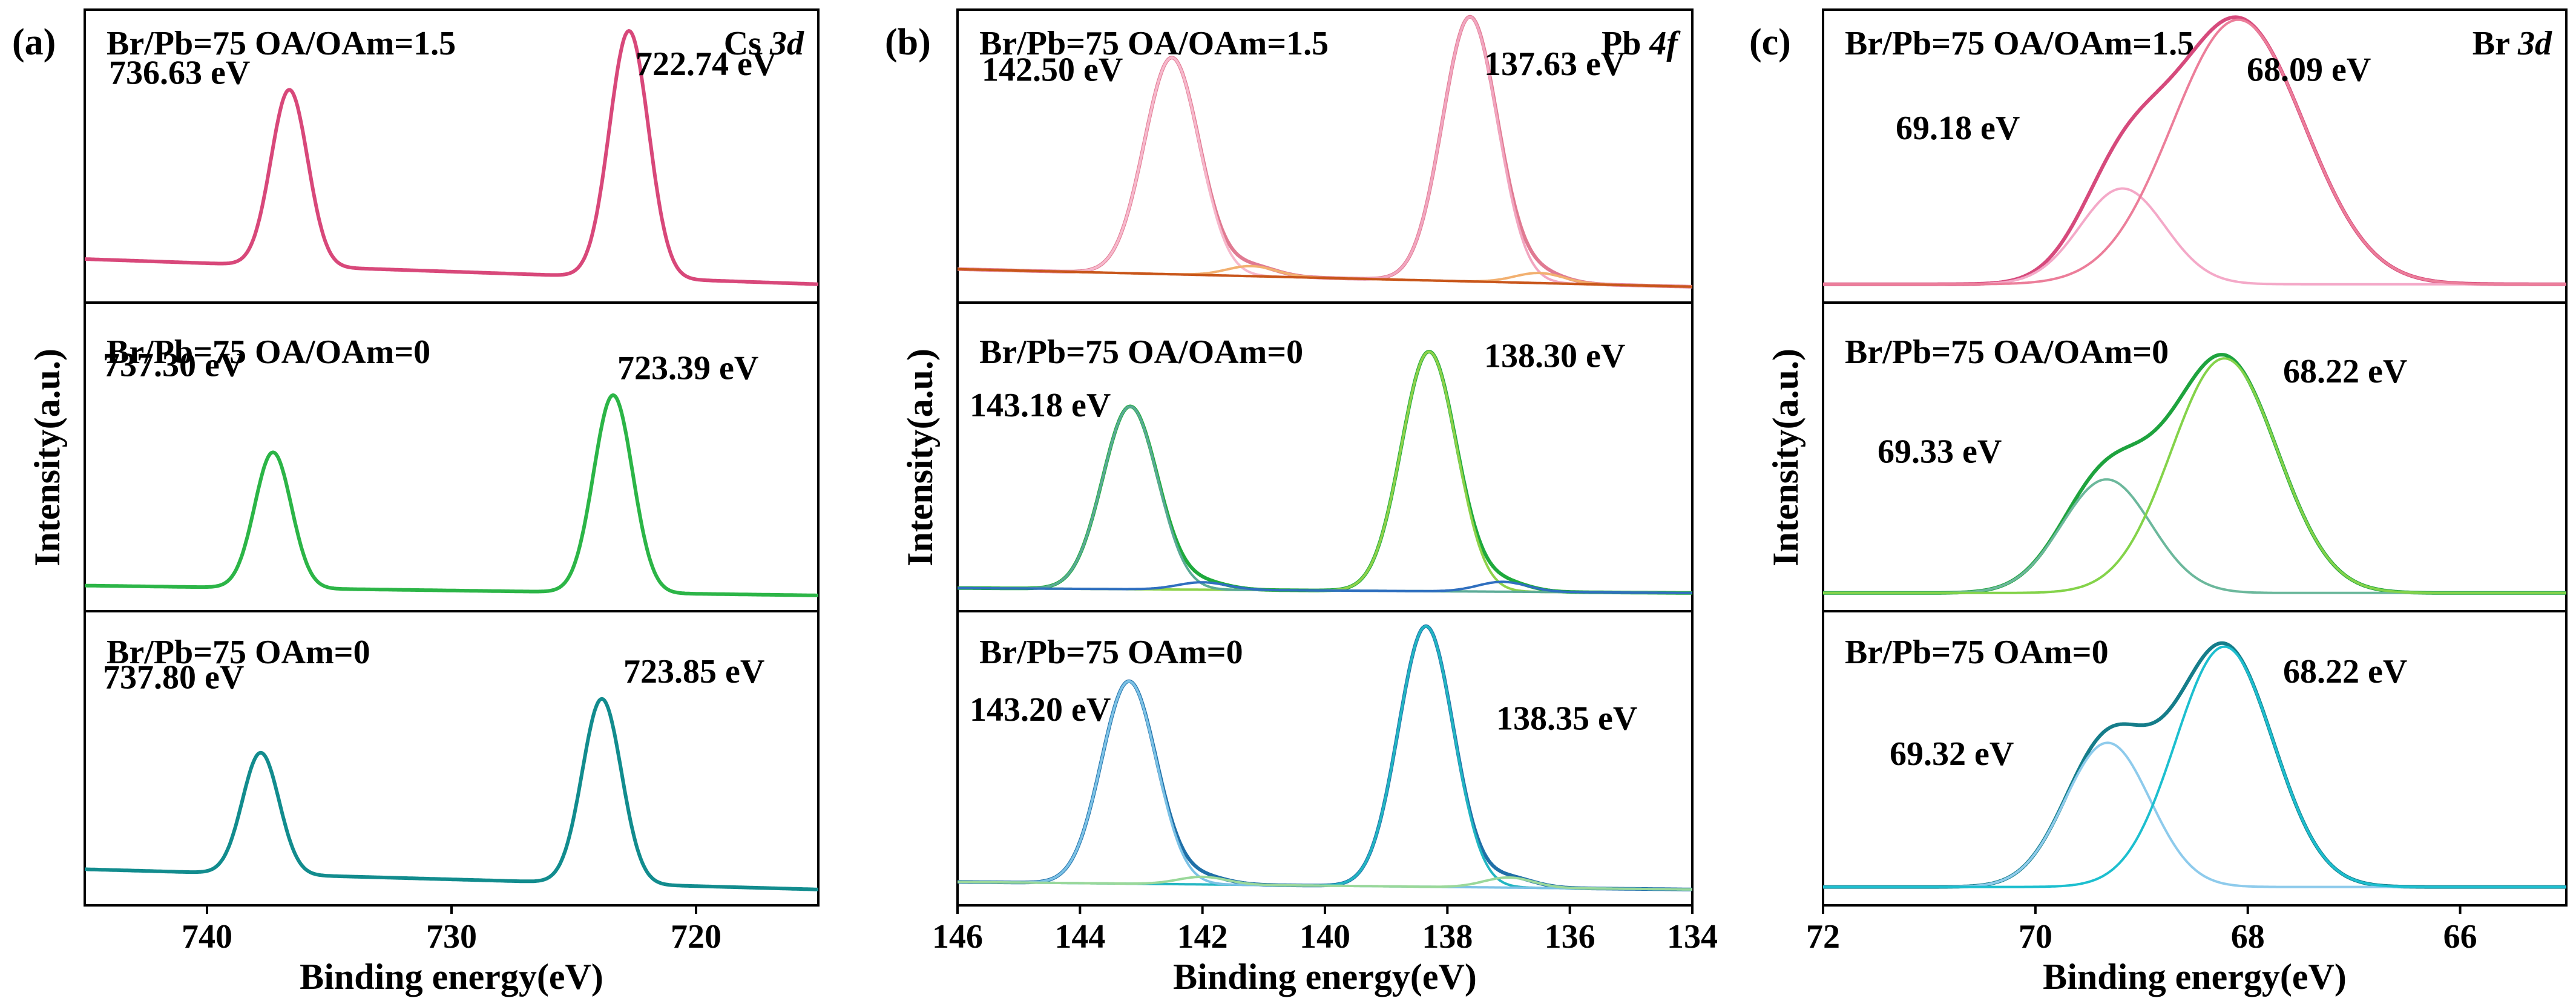  I want to click on core-level-label: Pb 4f, so click(1641, 44).